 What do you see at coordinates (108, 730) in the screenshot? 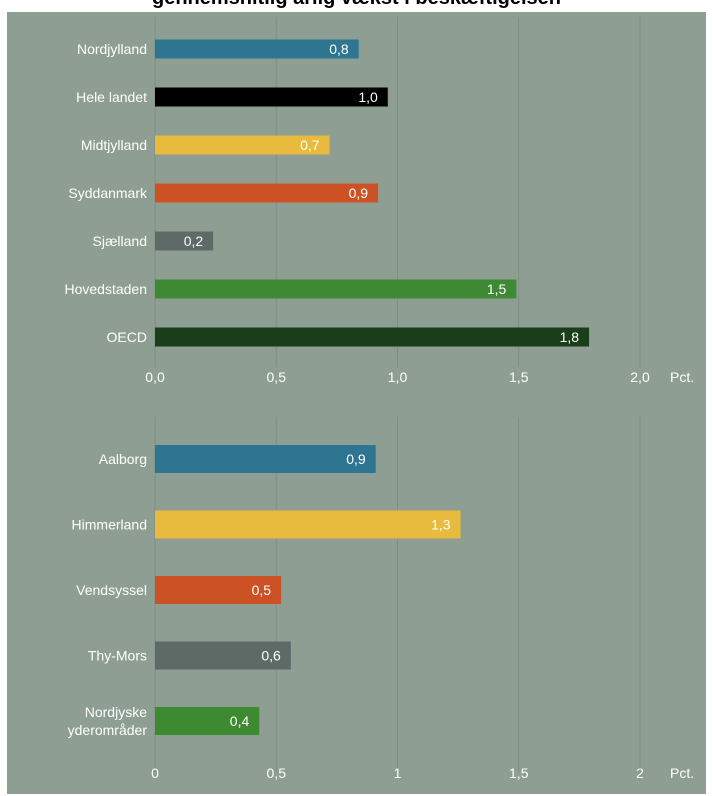
I see `chart2-category-label: yderområder` at bounding box center [108, 730].